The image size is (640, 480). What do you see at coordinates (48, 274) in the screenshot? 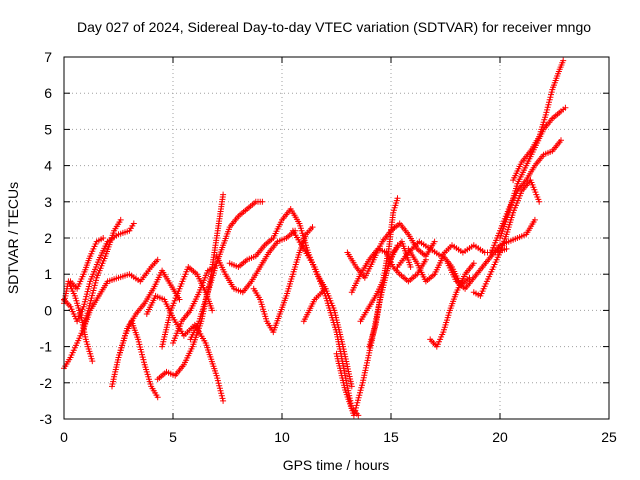
I see `y-tick-label: 1` at bounding box center [48, 274].